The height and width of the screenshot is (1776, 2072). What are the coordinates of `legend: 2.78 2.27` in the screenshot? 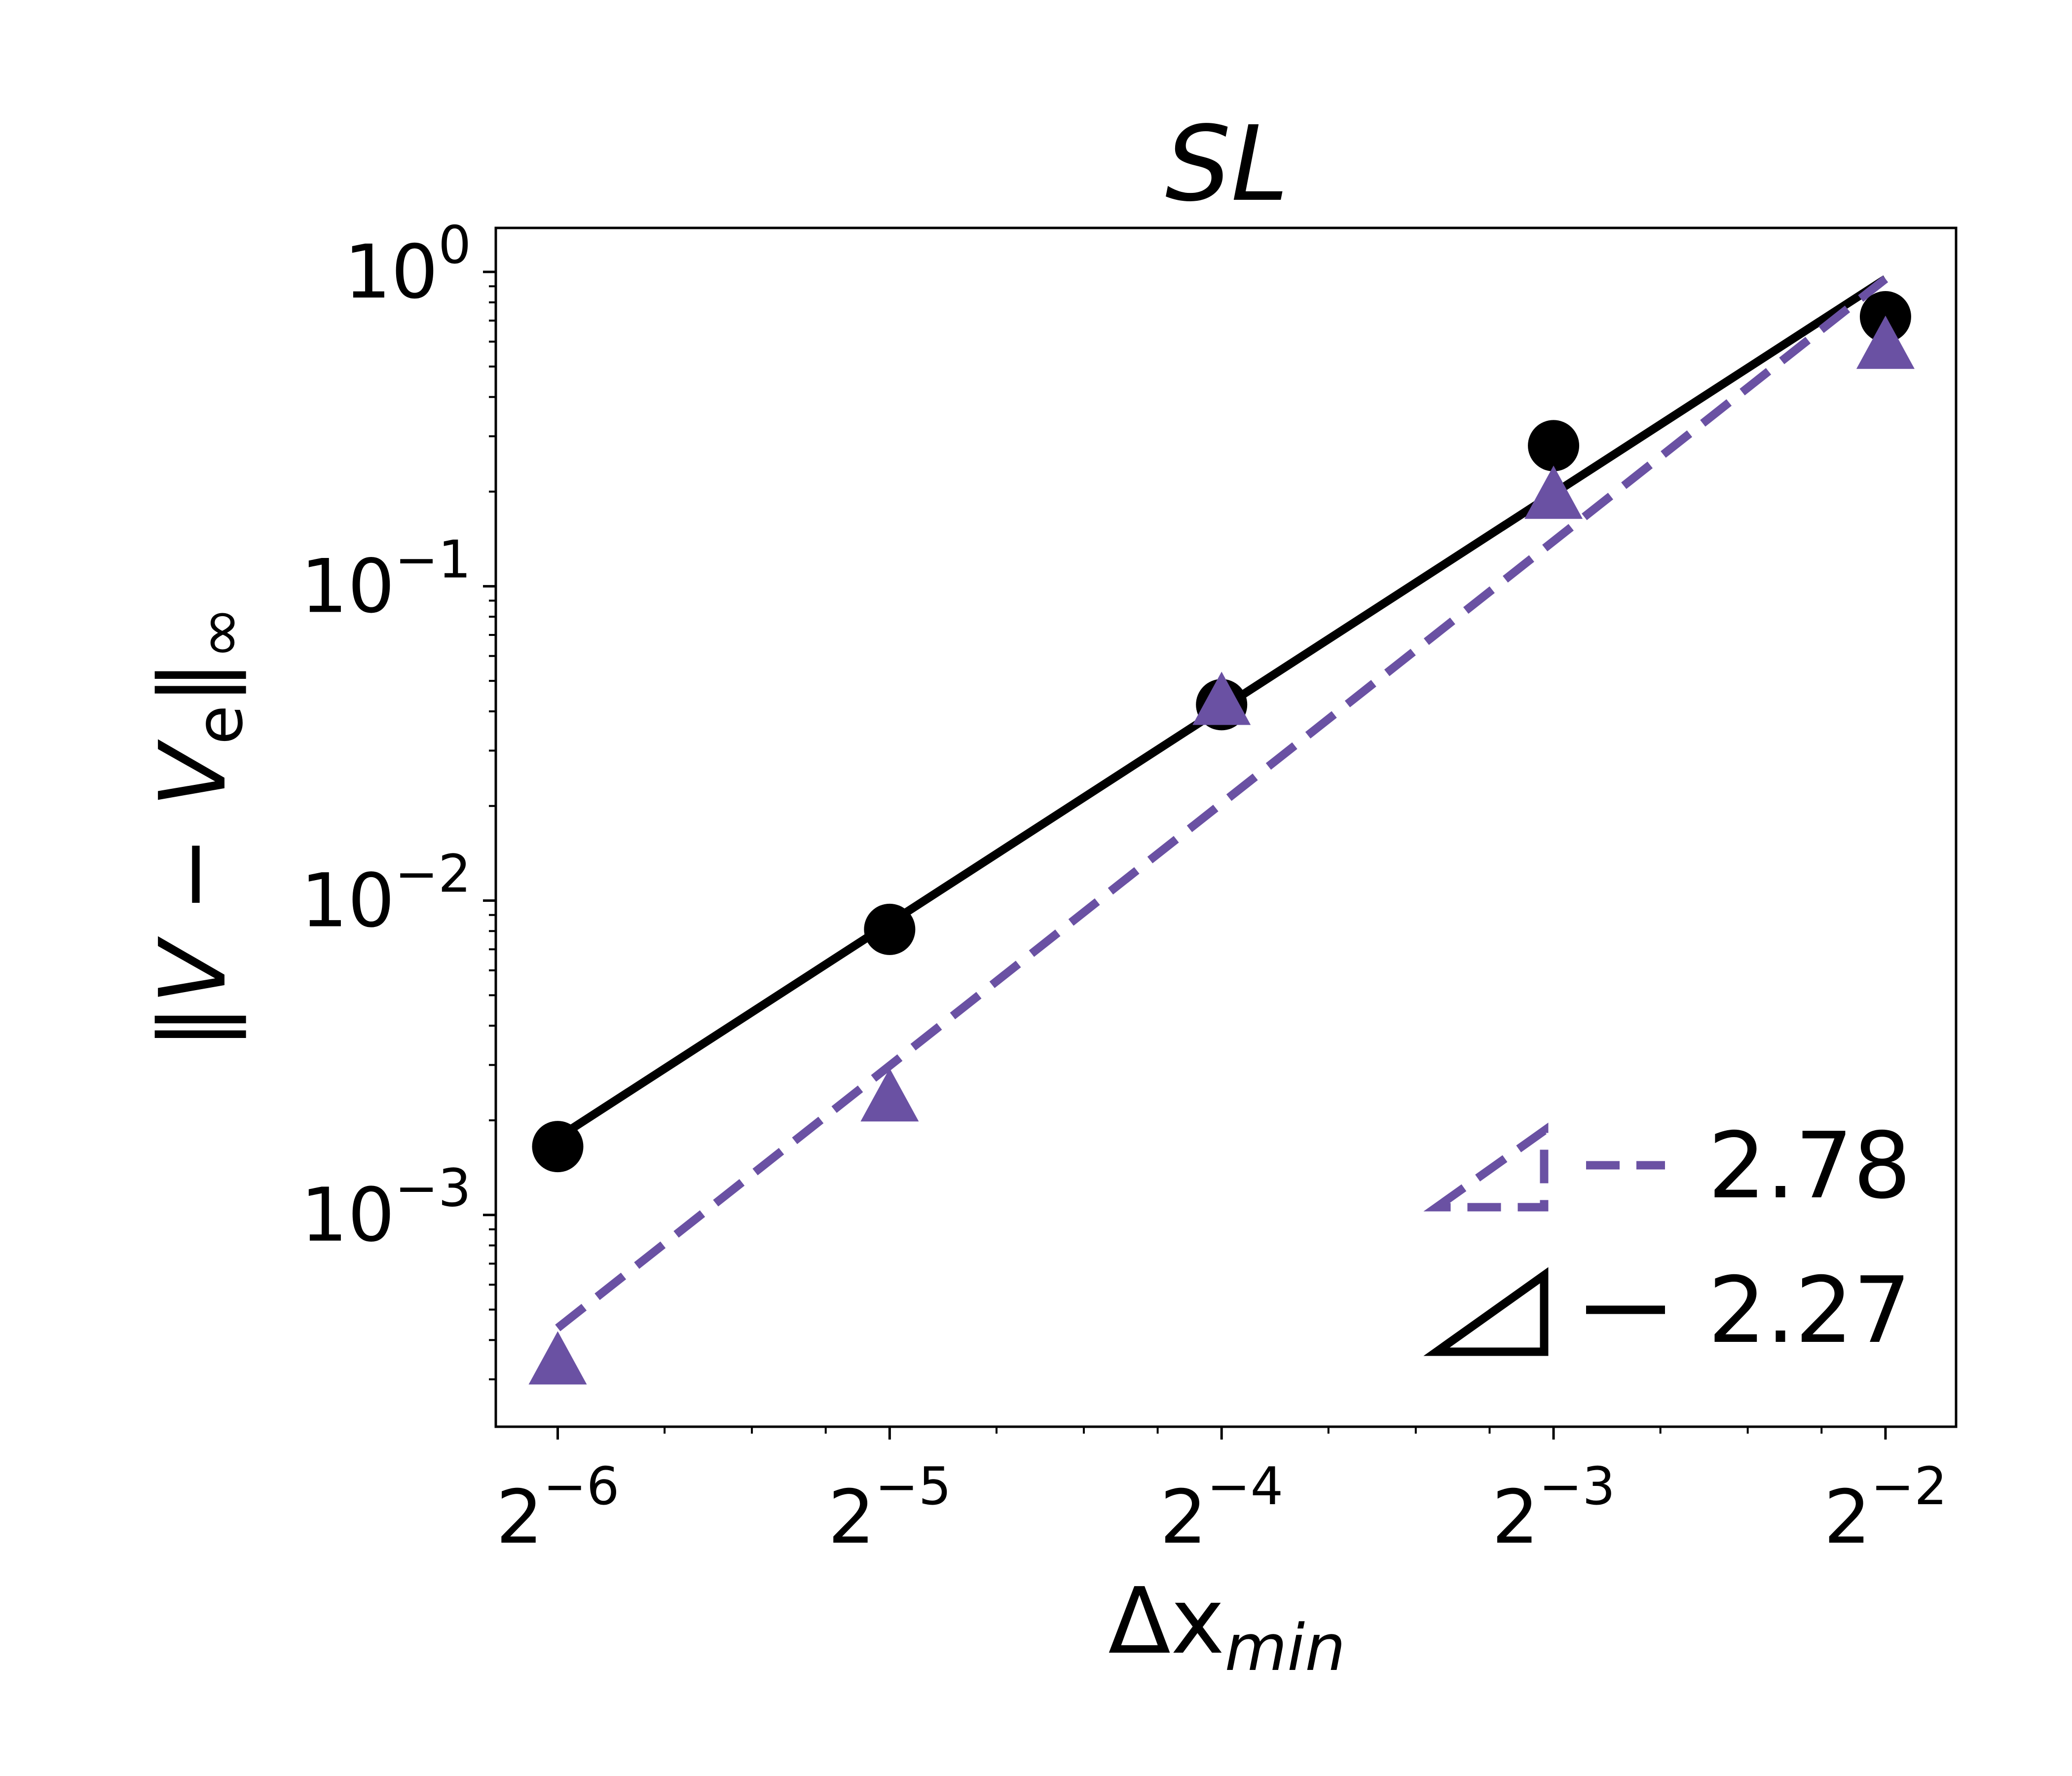 It's located at (1667, 1238).